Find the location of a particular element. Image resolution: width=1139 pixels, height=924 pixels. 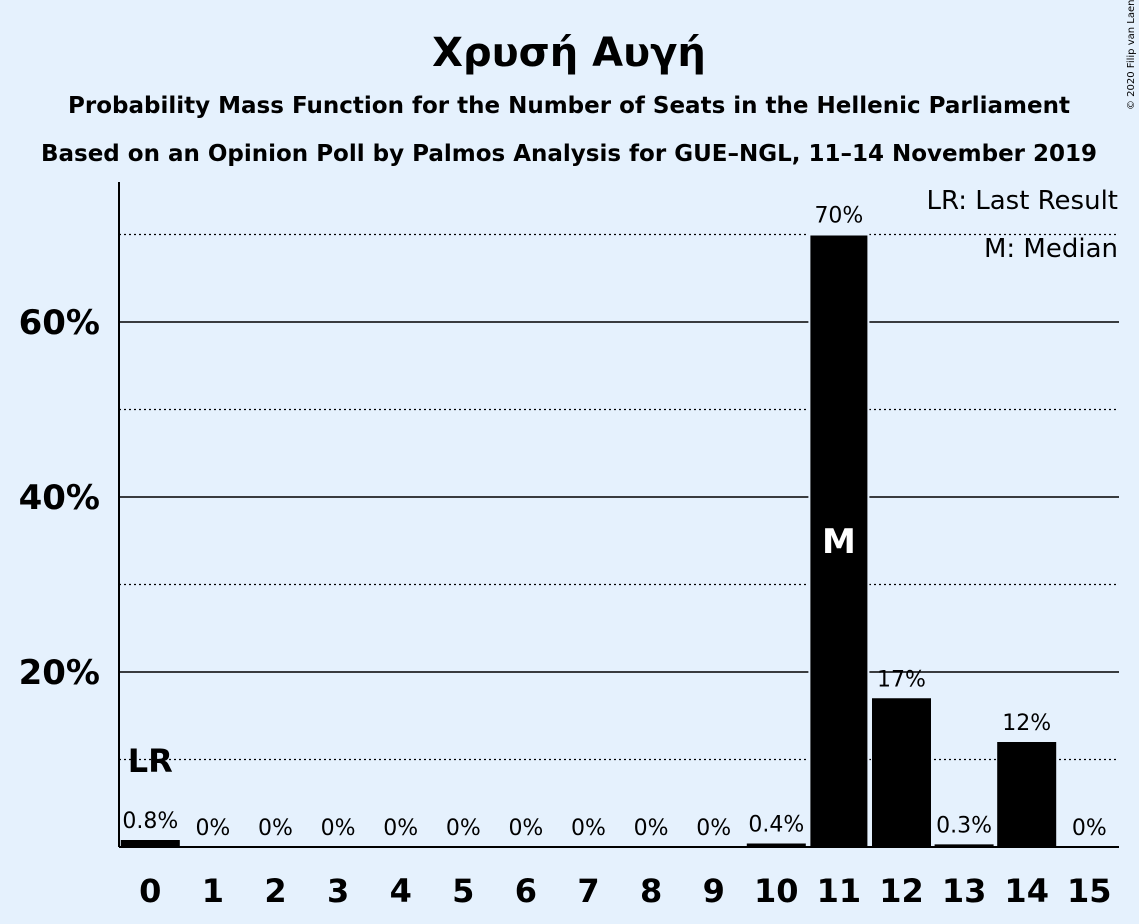

x-tick-label-7: 7 is located at coordinates (588, 891).